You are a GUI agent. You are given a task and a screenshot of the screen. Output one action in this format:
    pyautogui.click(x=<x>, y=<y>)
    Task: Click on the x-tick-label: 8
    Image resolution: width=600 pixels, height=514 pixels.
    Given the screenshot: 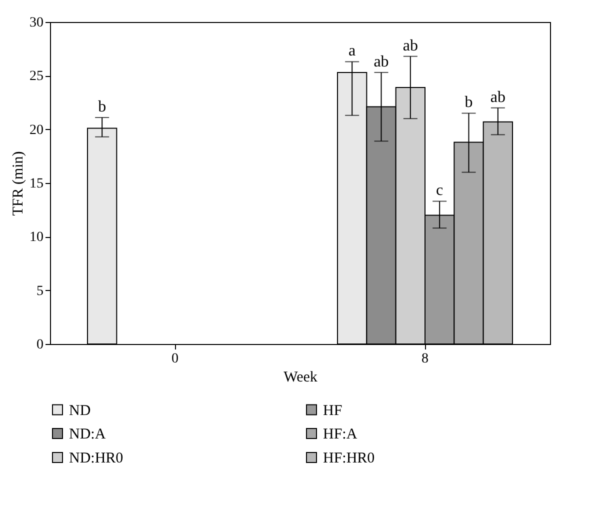 What is the action you would take?
    pyautogui.click(x=425, y=359)
    